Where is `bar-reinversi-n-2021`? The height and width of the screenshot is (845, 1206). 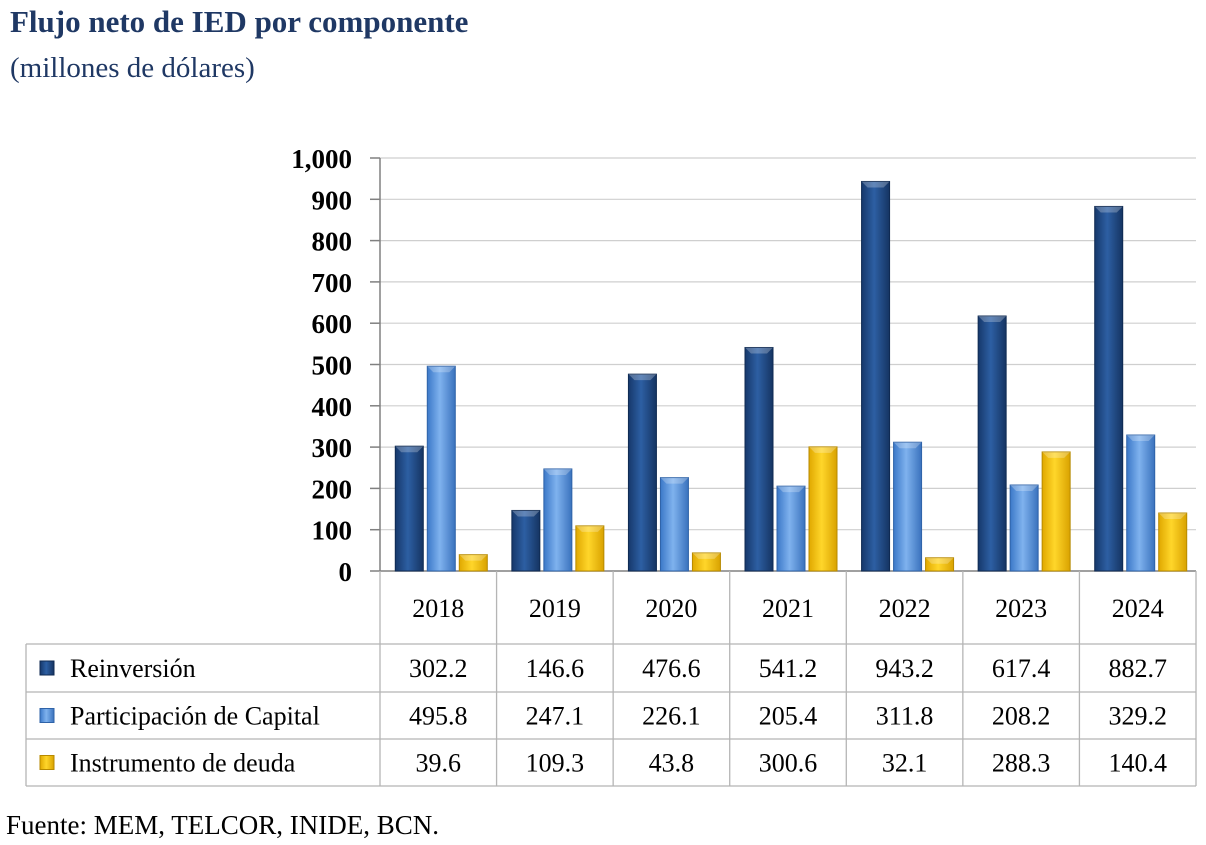 bar-reinversi-n-2021 is located at coordinates (759, 459).